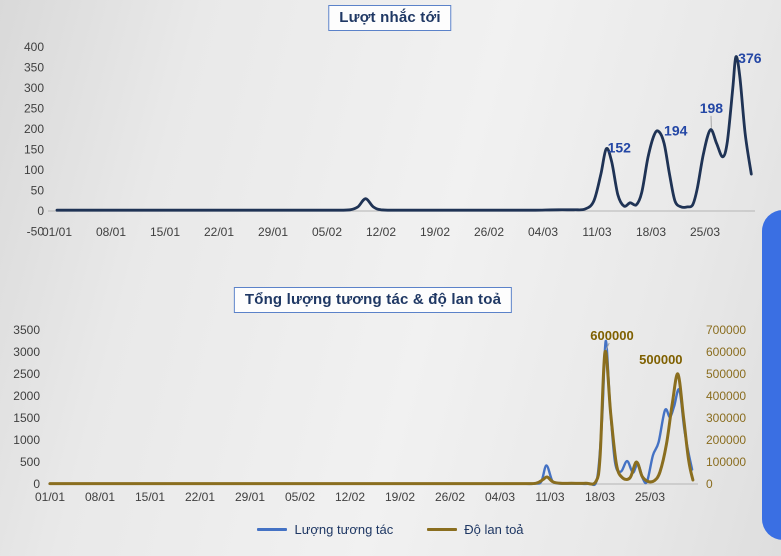 The height and width of the screenshot is (556, 781). Describe the element at coordinates (712, 108) in the screenshot. I see `data-label: 198` at that location.